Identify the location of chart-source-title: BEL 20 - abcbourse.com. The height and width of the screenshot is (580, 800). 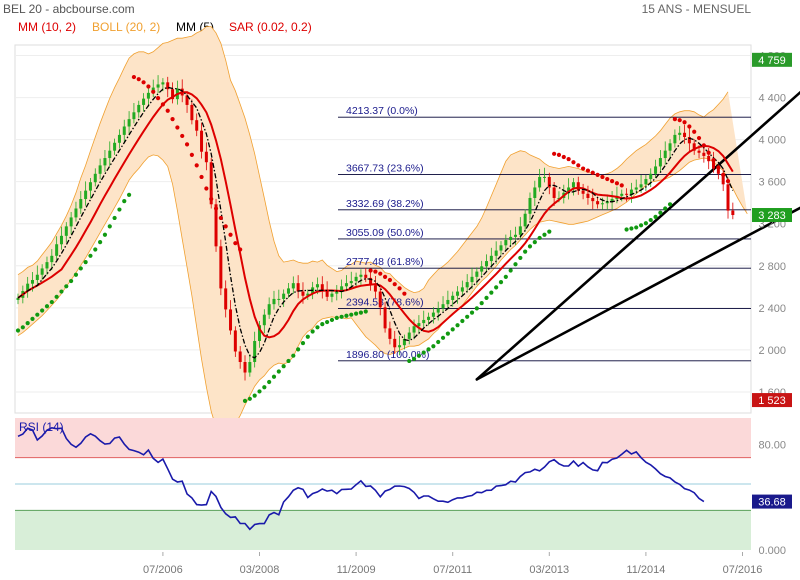
(69, 9).